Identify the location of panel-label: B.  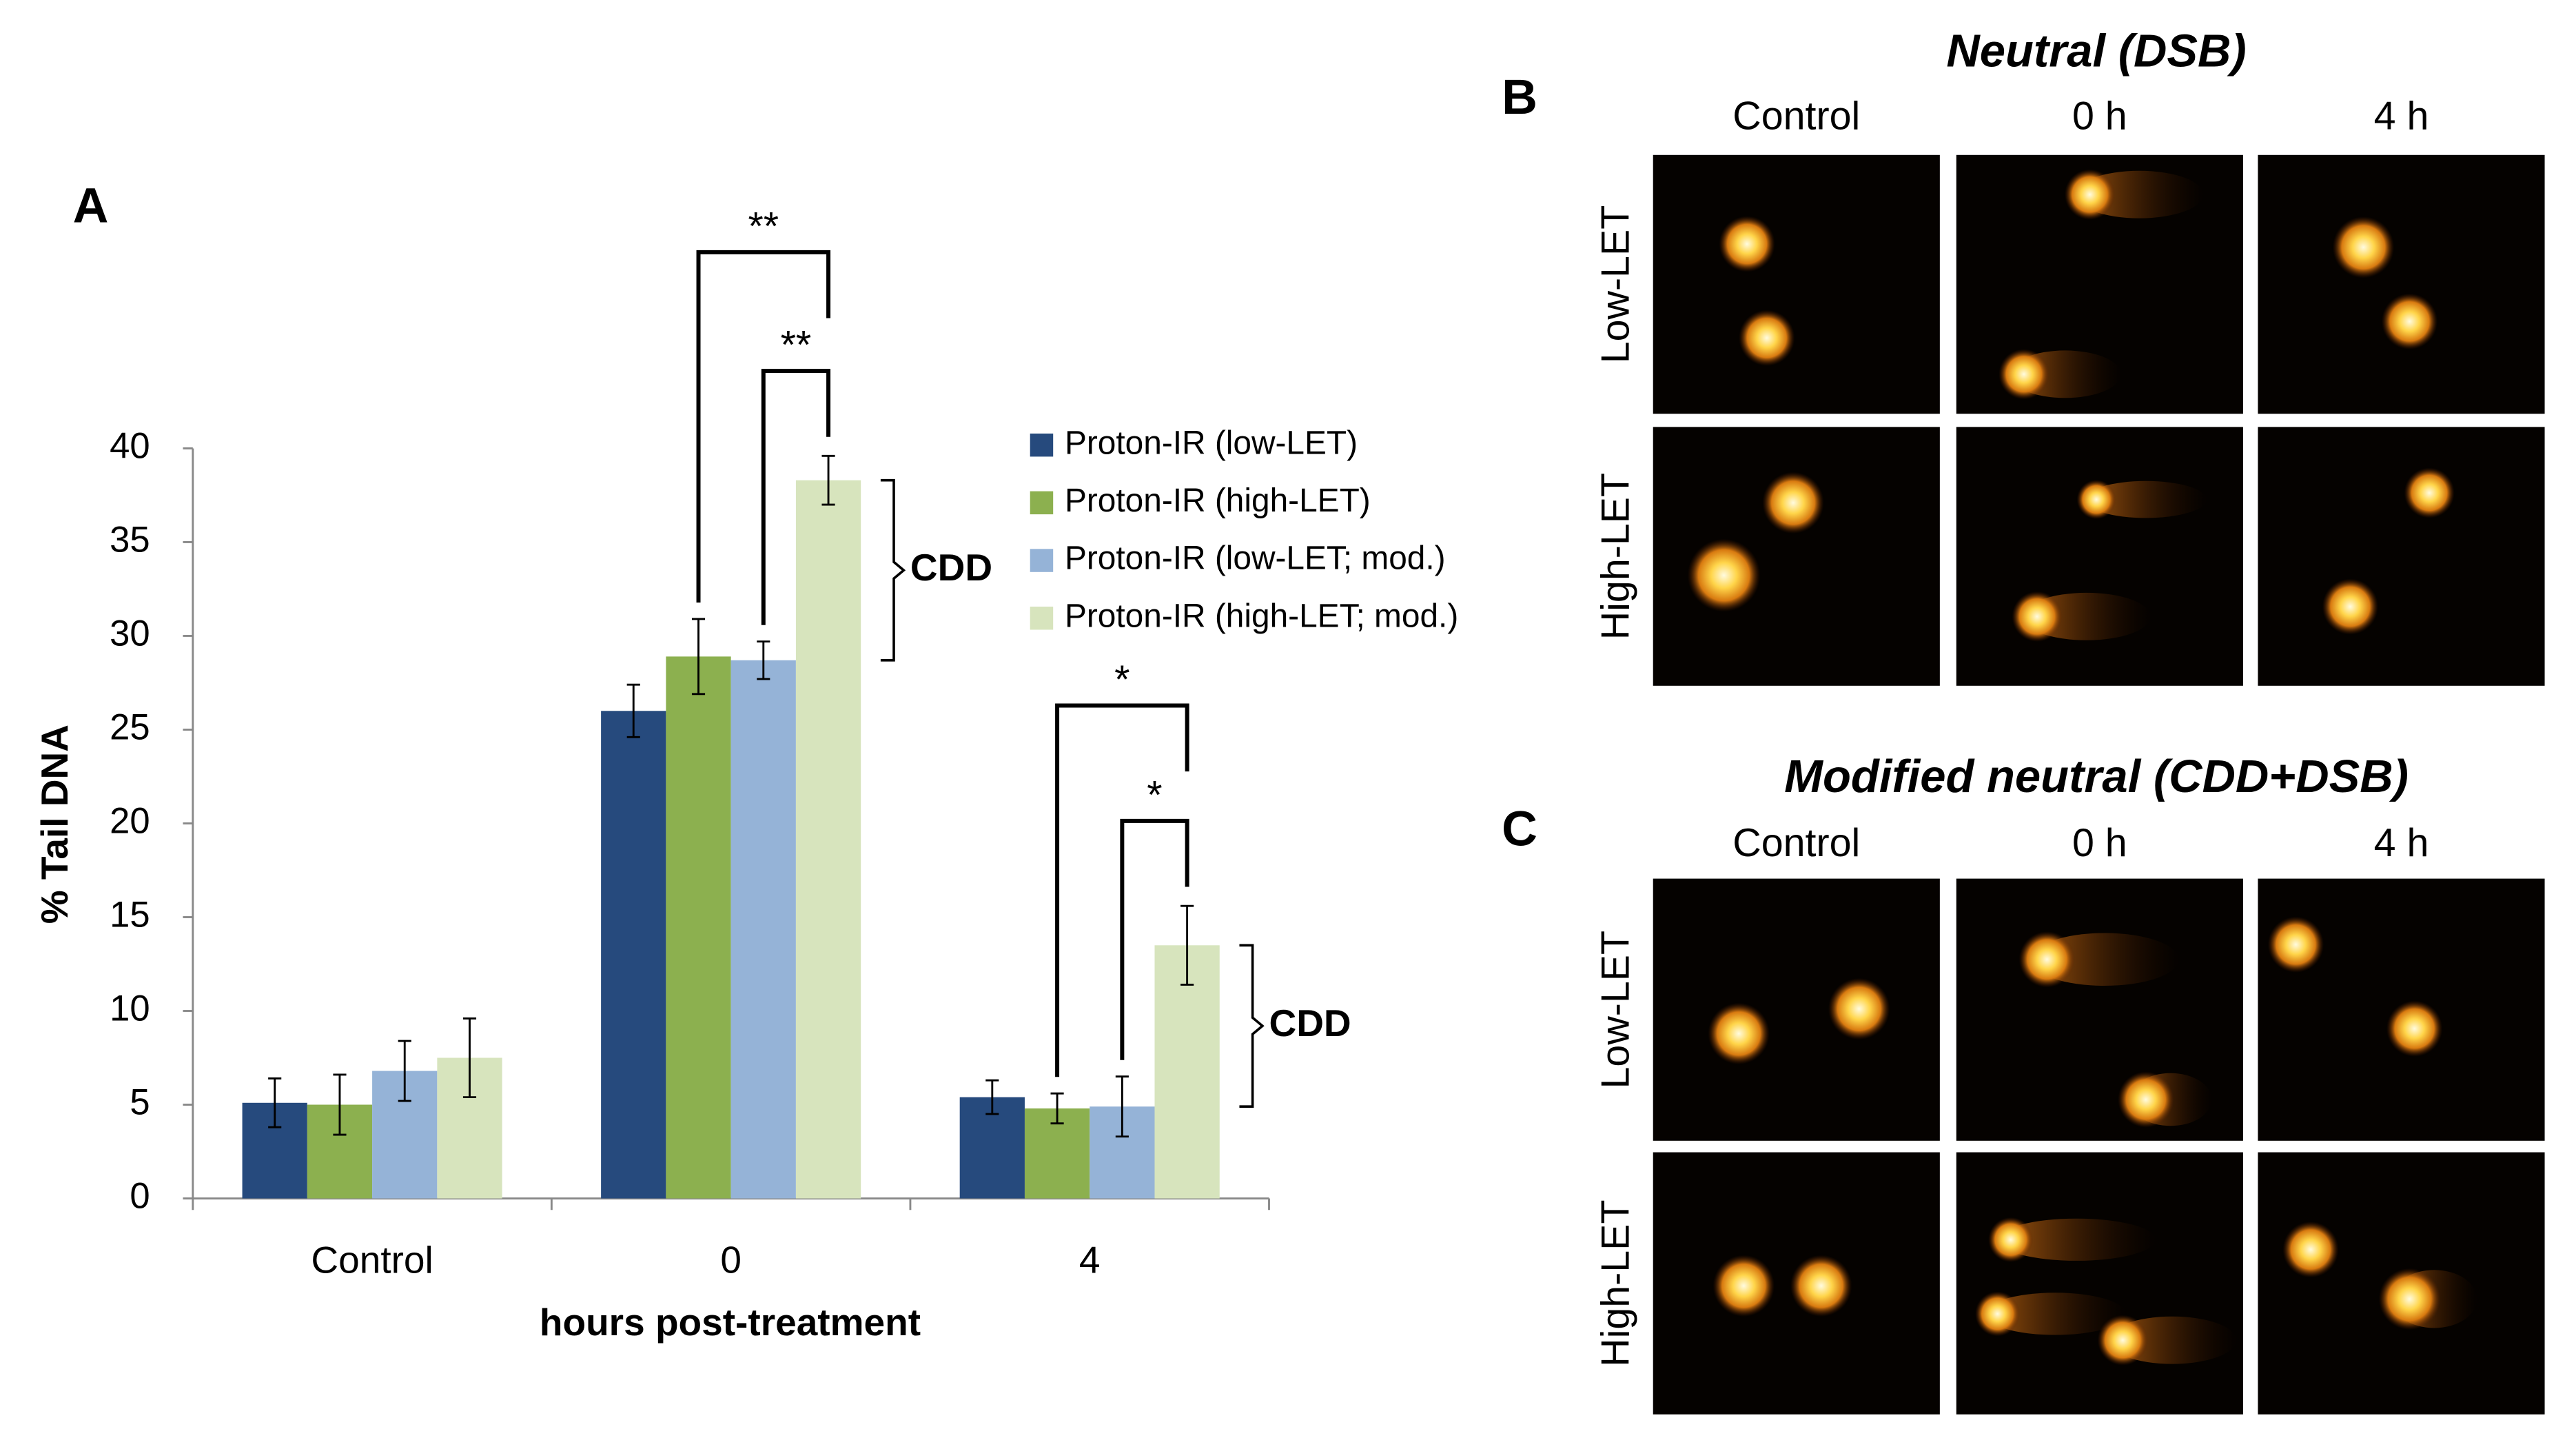
(1519, 98).